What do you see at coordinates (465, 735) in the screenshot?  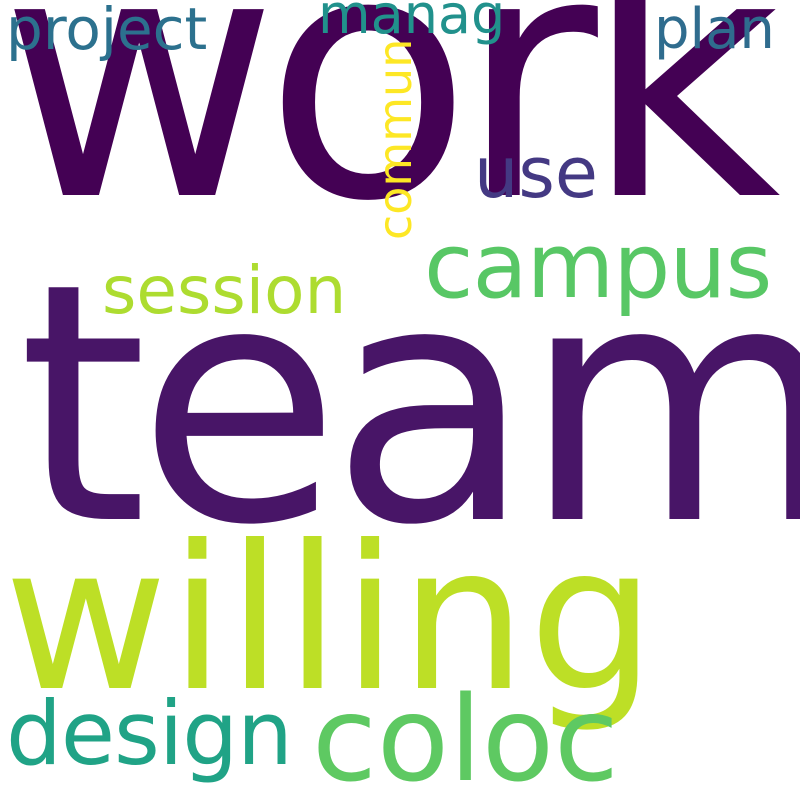 I see `word-coloc: coloc` at bounding box center [465, 735].